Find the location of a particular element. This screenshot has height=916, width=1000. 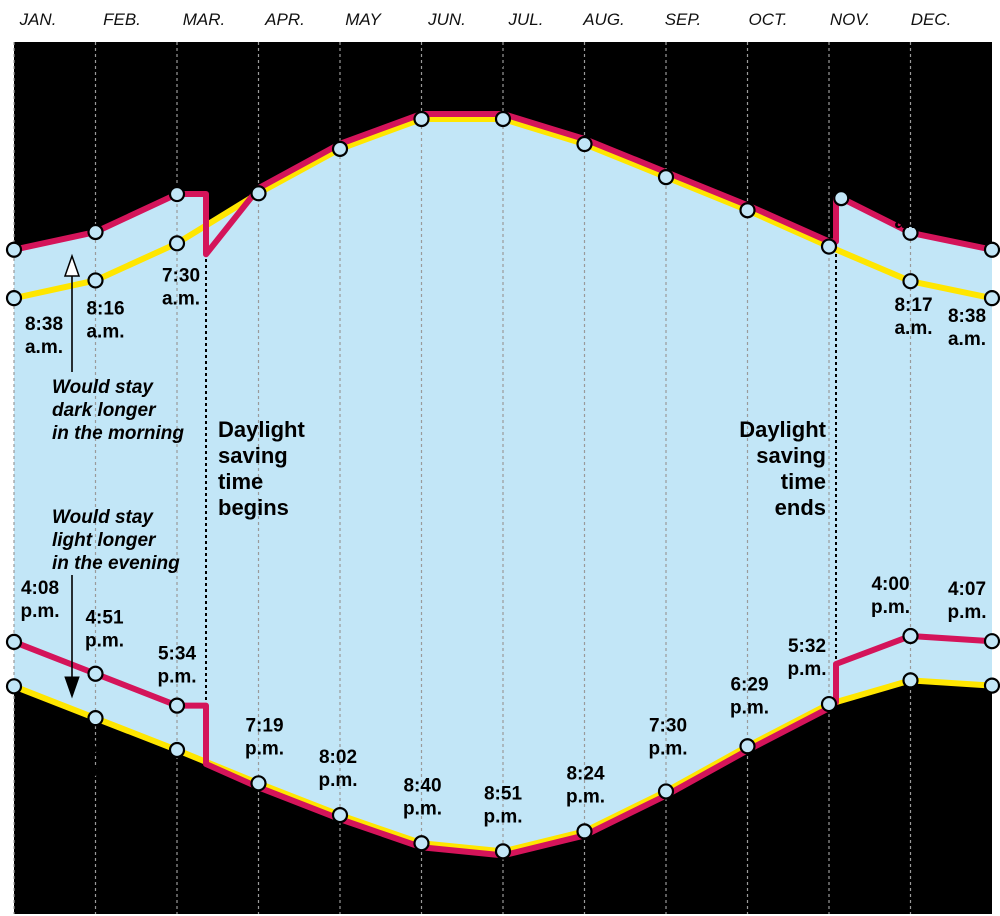

sunset-standard-label: 5:32 p.m. is located at coordinates (806, 658).